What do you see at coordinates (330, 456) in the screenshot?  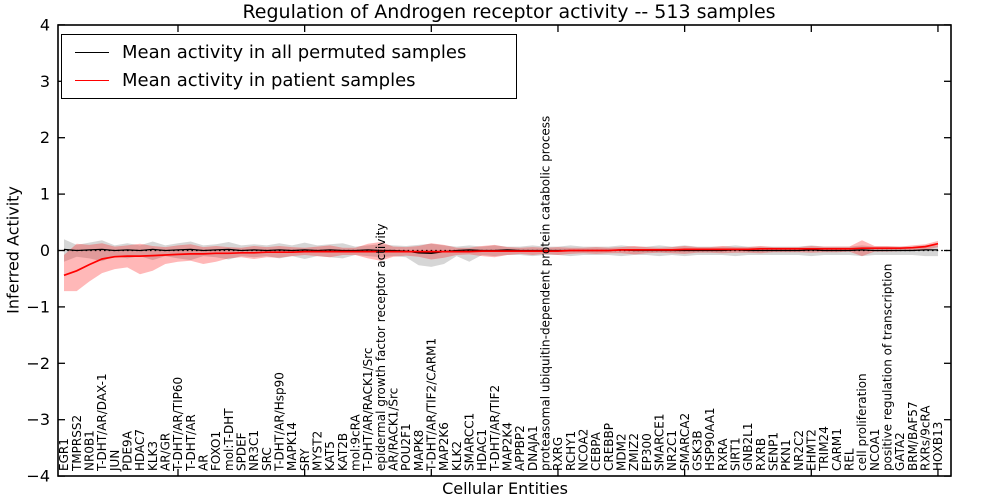 I see `x-entity-label: KAT5` at bounding box center [330, 456].